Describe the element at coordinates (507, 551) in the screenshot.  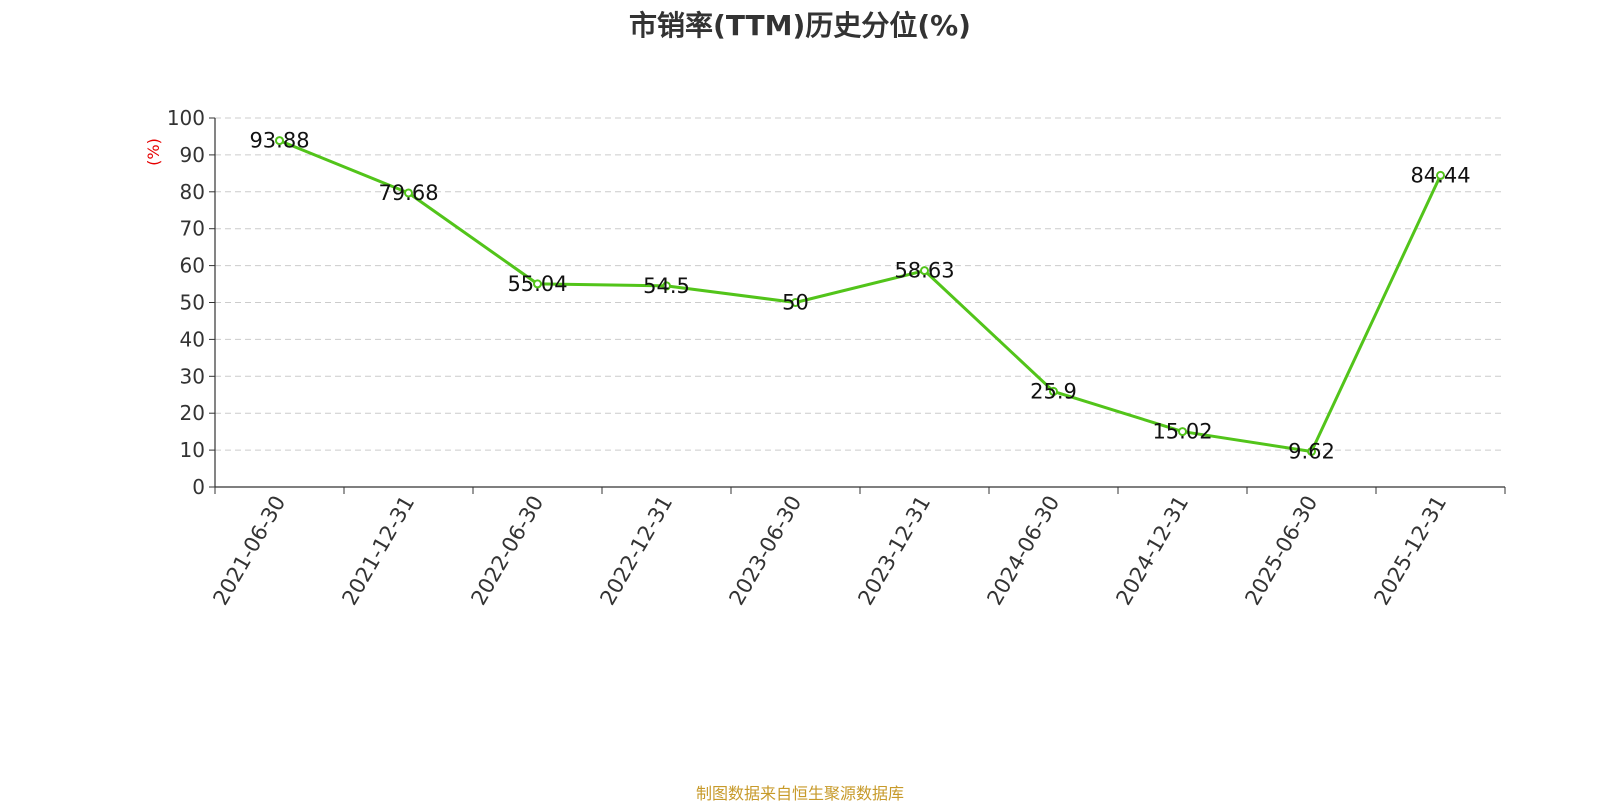
I see `x-tick-label: 2022-06-30` at that location.